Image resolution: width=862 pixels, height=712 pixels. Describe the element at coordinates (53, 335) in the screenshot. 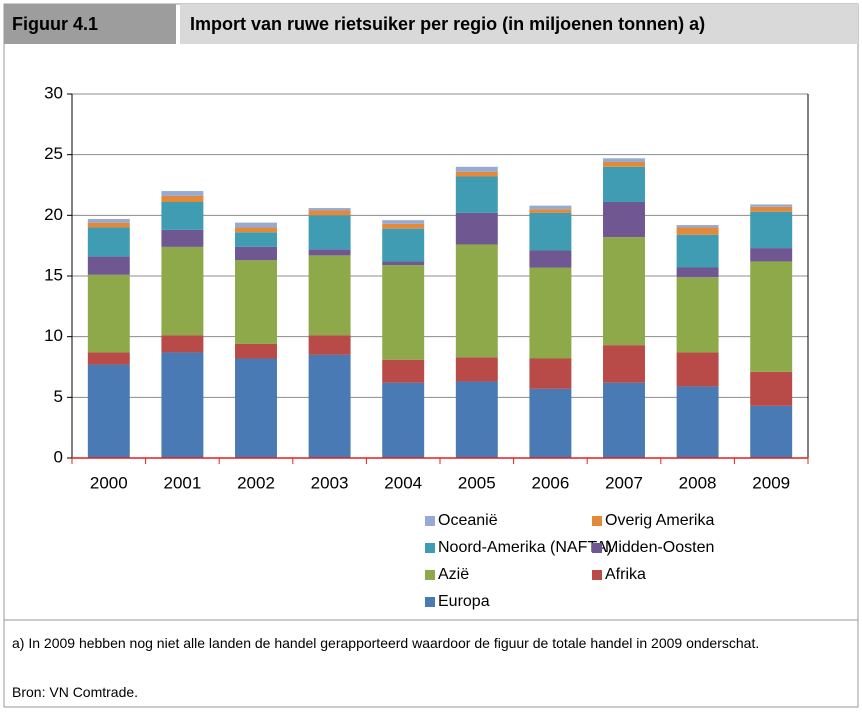

I see `y-tick-label: 10` at that location.